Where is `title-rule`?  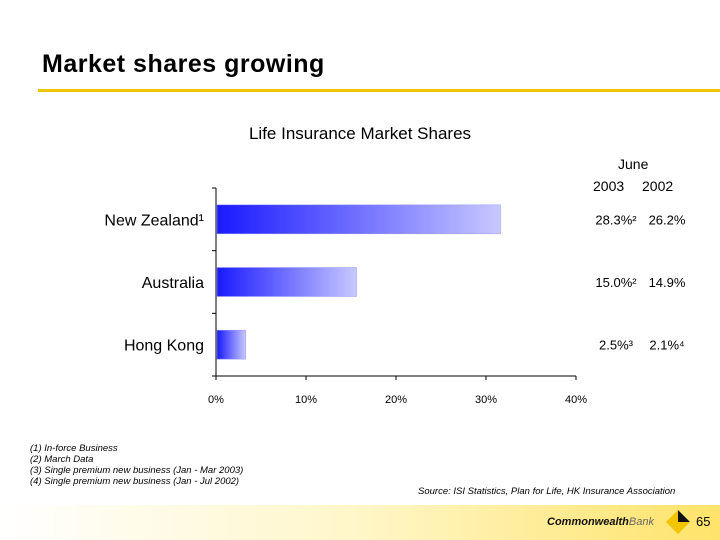
title-rule is located at coordinates (379, 90).